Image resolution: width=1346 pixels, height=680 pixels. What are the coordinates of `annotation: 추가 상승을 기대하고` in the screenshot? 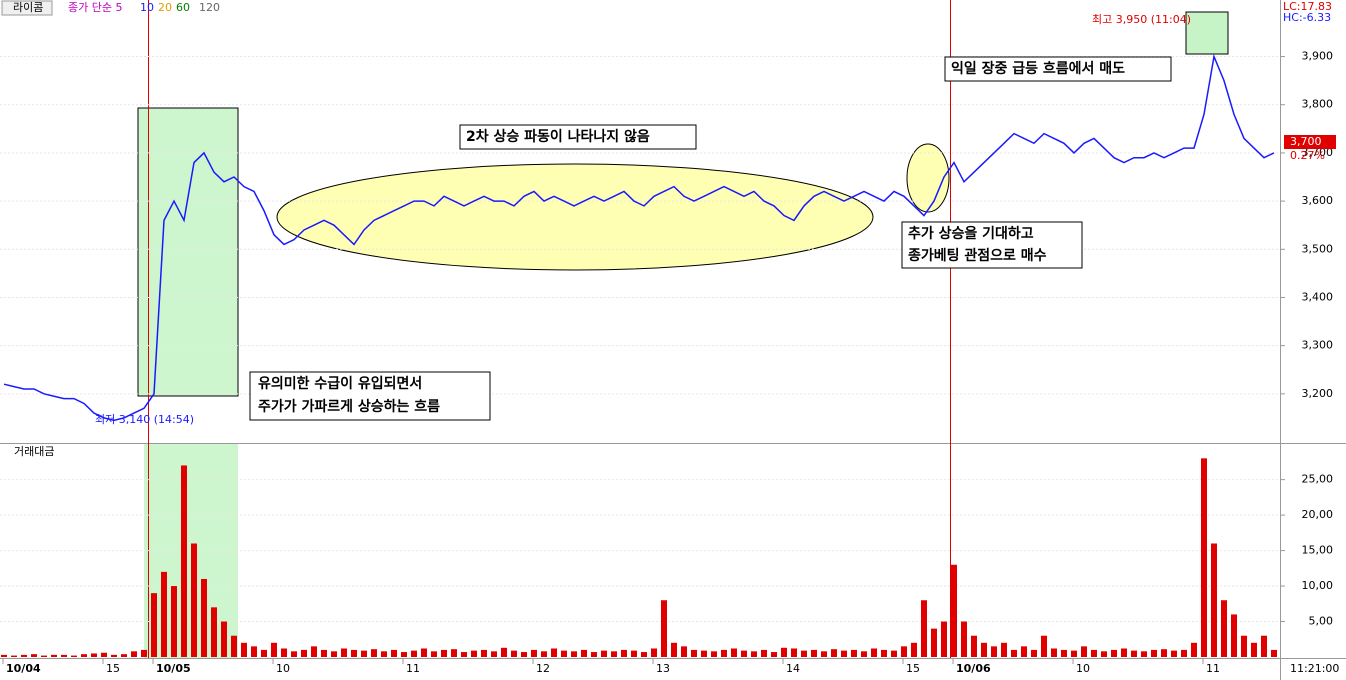 It's located at (971, 233).